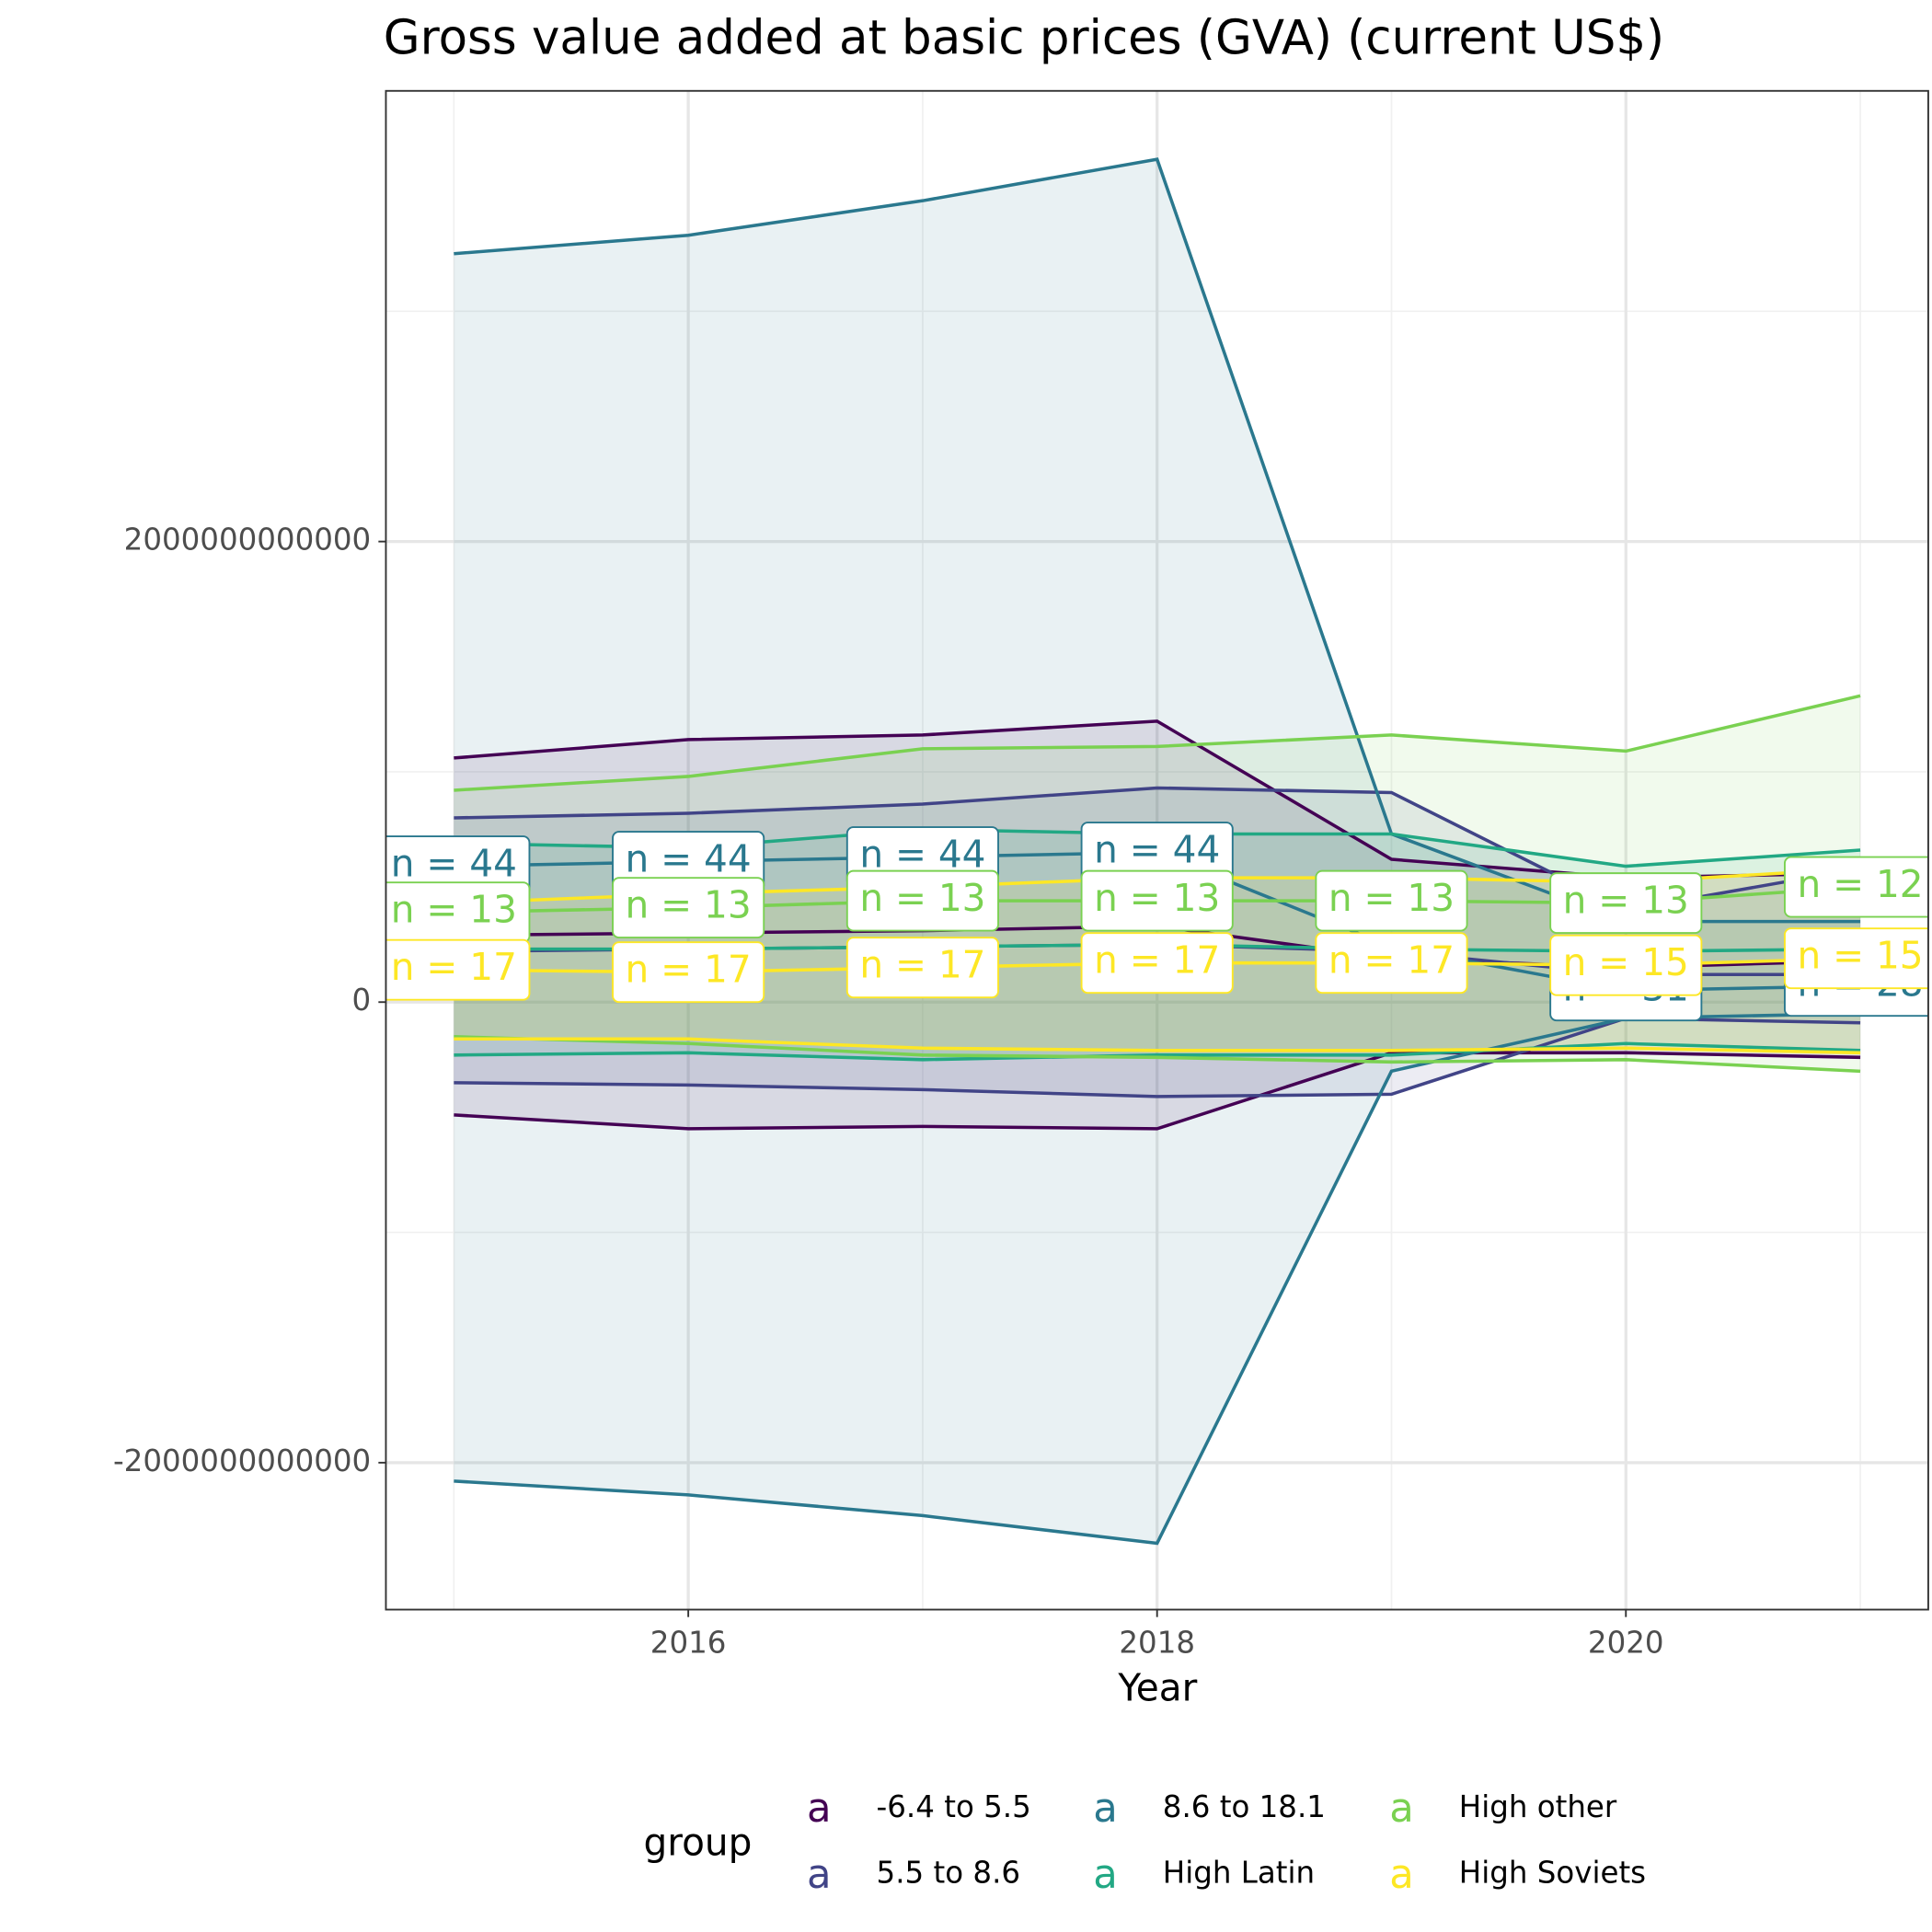 The width and height of the screenshot is (1932, 1932). Describe the element at coordinates (1239, 1873) in the screenshot. I see `legend-label: High Latin` at that location.